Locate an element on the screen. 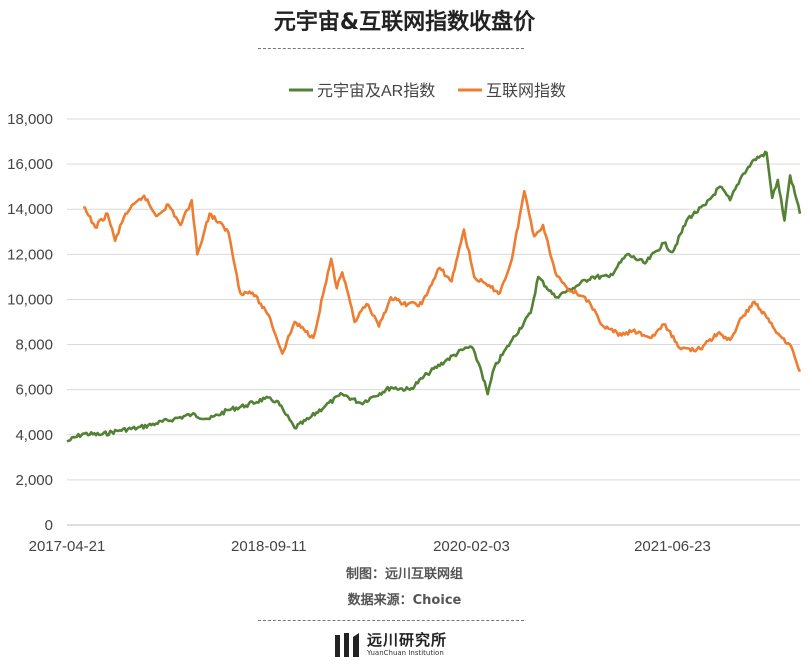  x-tick-label: 2017-04-21 is located at coordinates (67, 546).